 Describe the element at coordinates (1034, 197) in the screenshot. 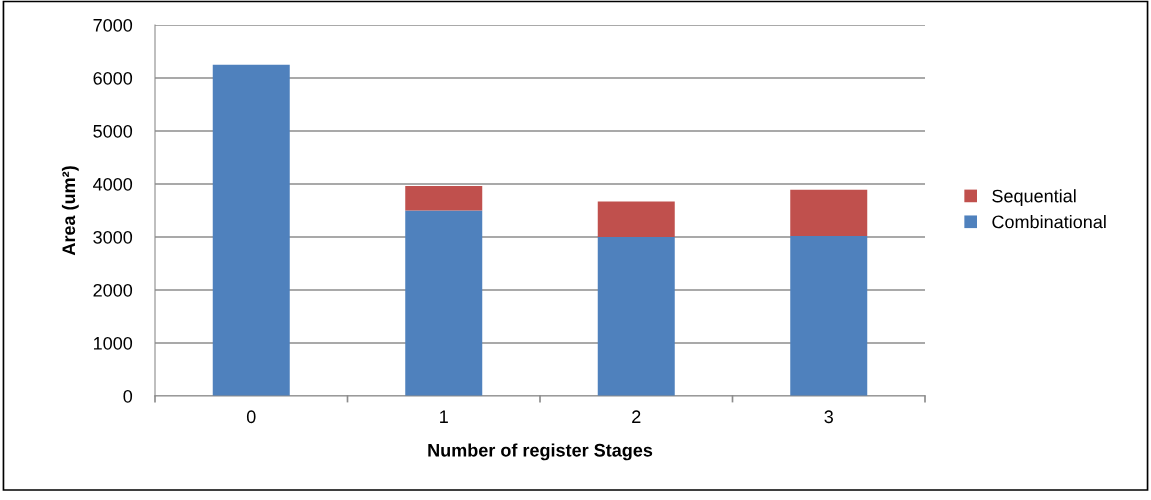

I see `legend-label: Sequential` at that location.